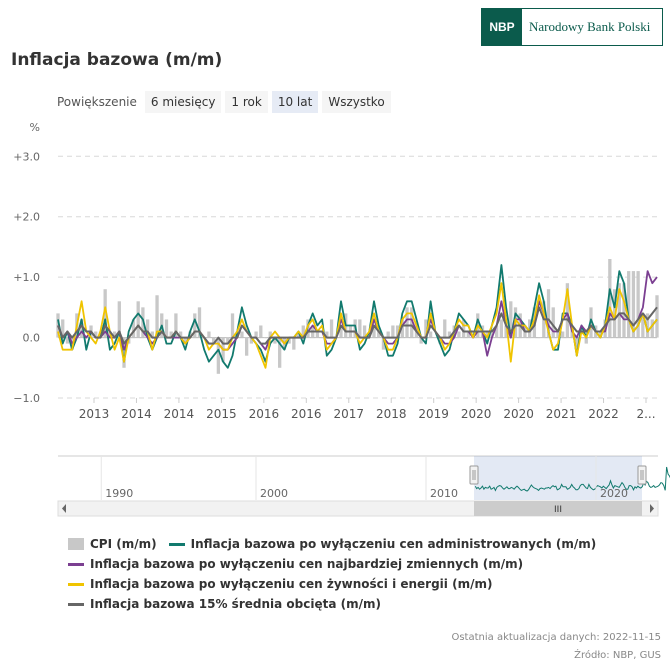 This screenshot has width=670, height=670. I want to click on legend-symbol-excl-food-energy, so click(76, 584).